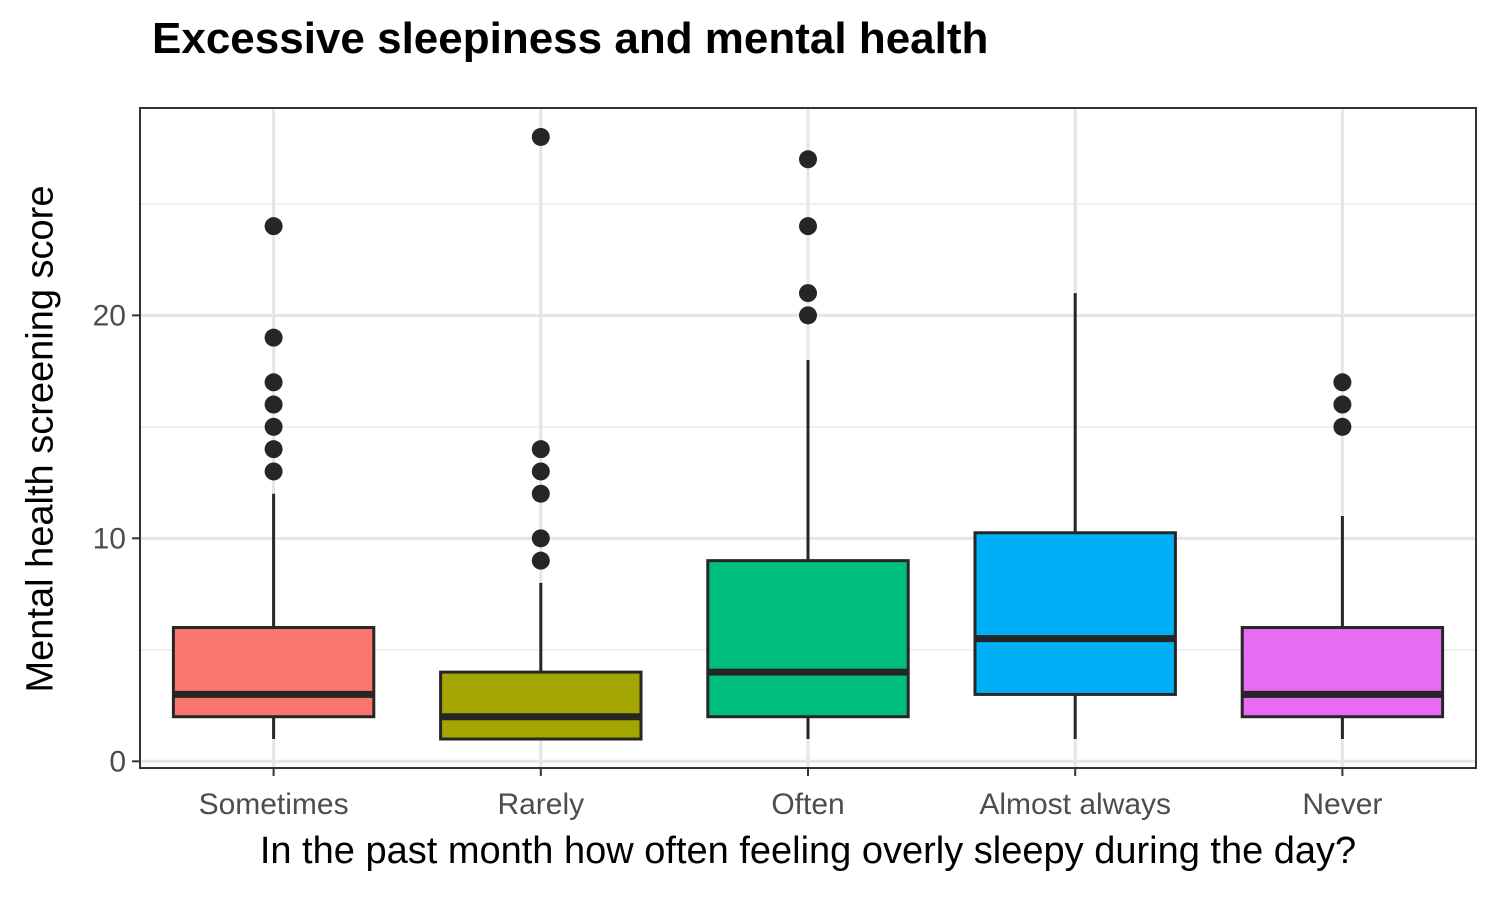 This screenshot has width=1500, height=900. What do you see at coordinates (807, 804) in the screenshot?
I see `x-tick-label: Often` at bounding box center [807, 804].